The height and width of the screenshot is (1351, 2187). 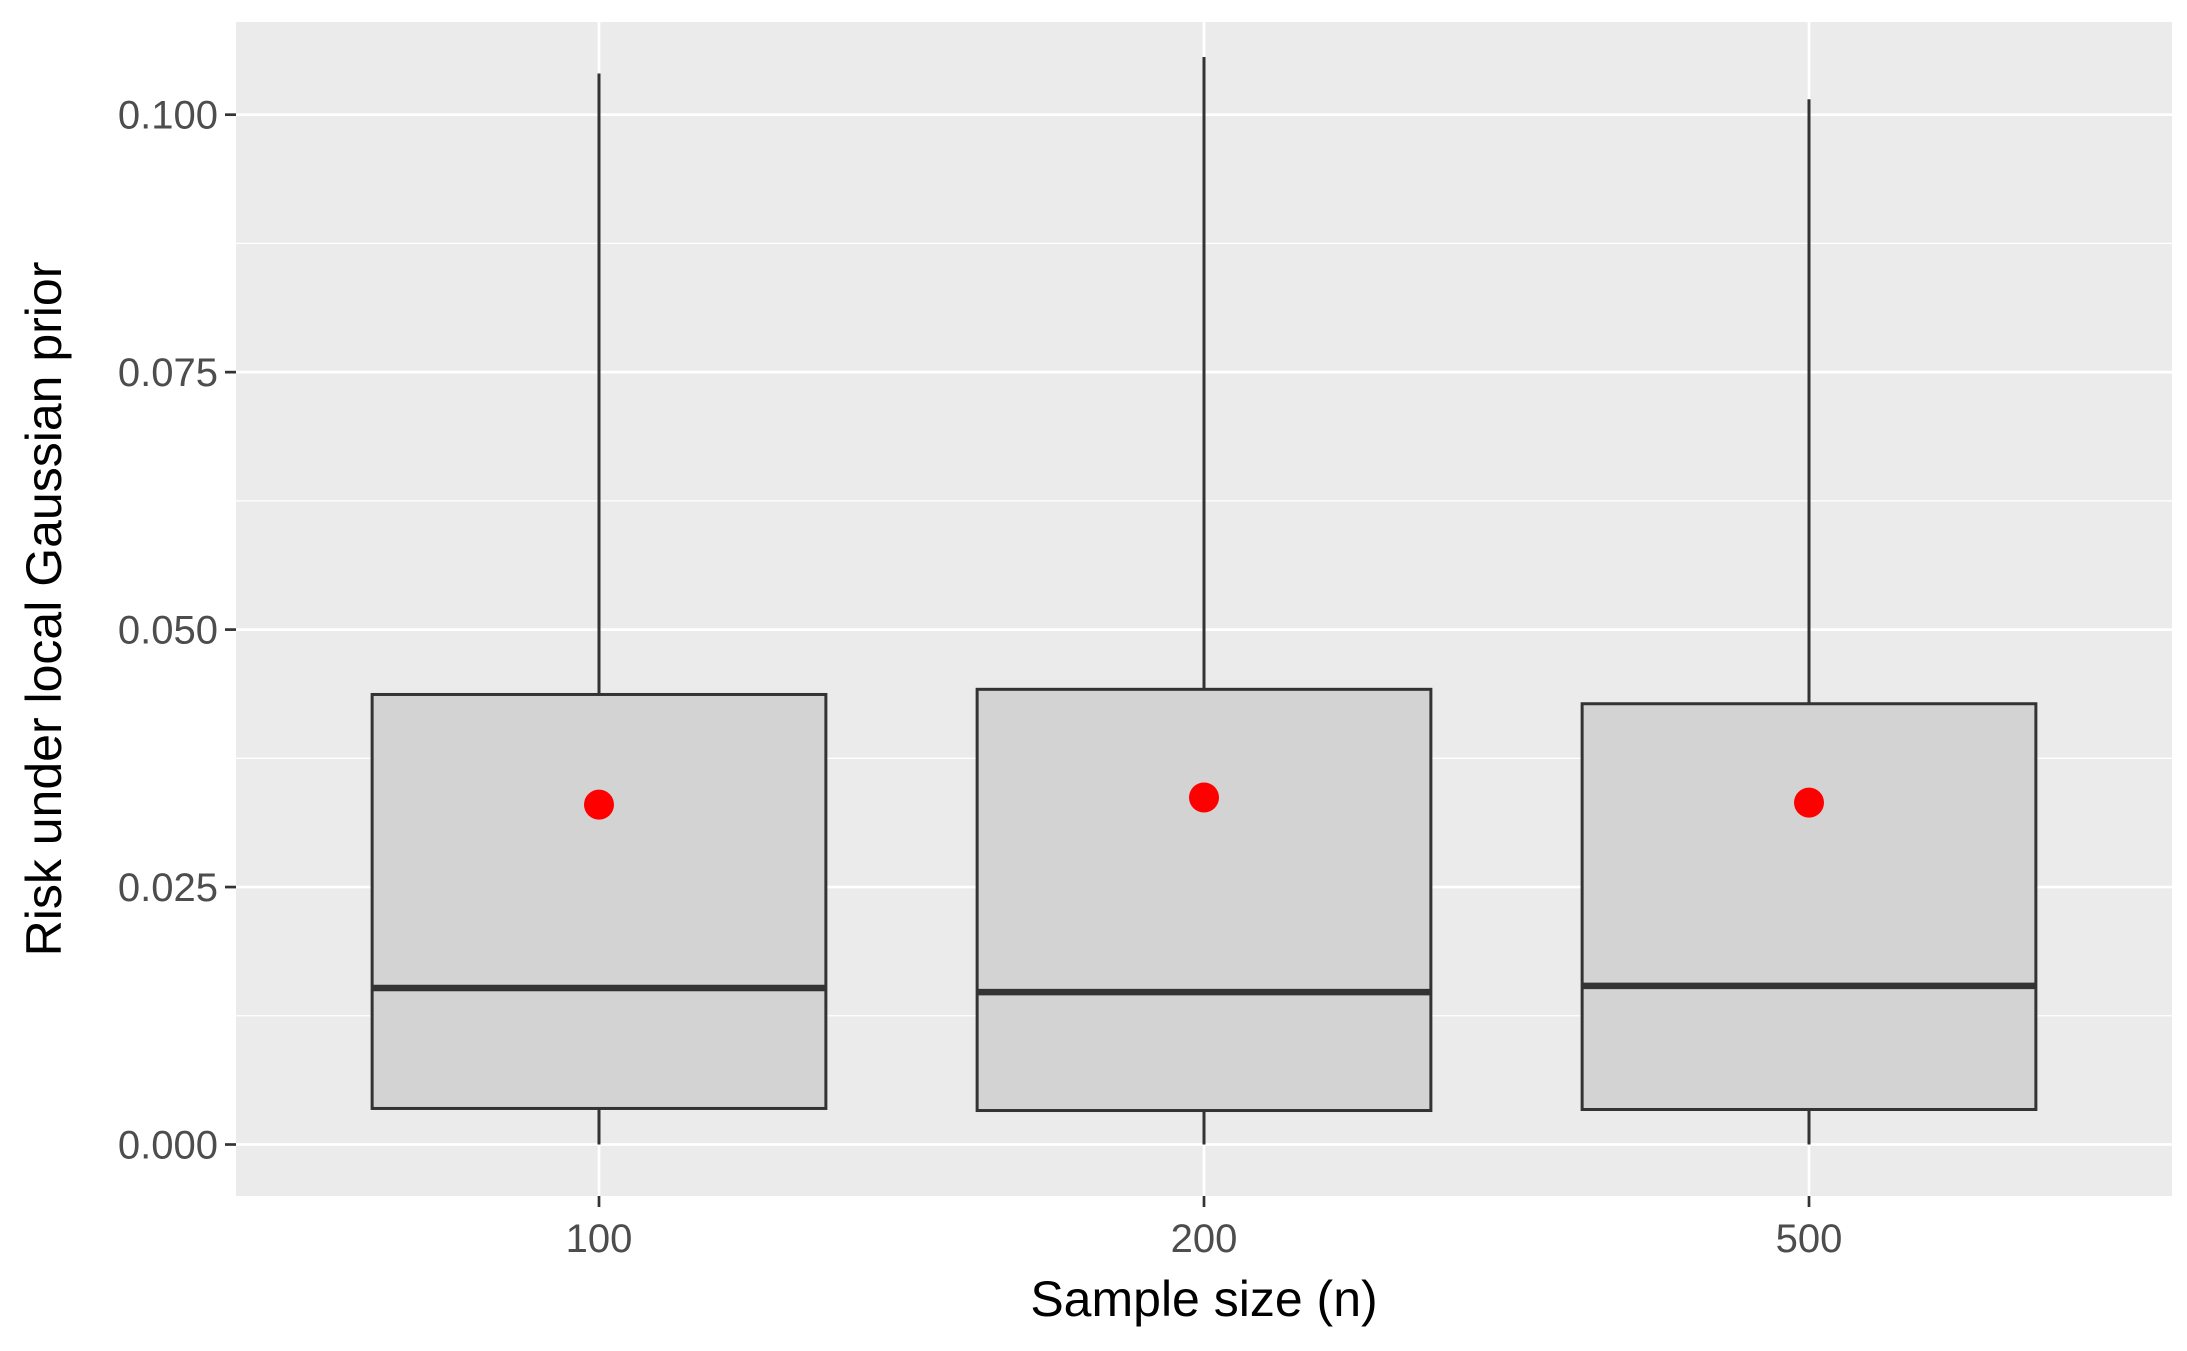 I want to click on x-axis-title: Sample size (n), so click(x=1203, y=1299).